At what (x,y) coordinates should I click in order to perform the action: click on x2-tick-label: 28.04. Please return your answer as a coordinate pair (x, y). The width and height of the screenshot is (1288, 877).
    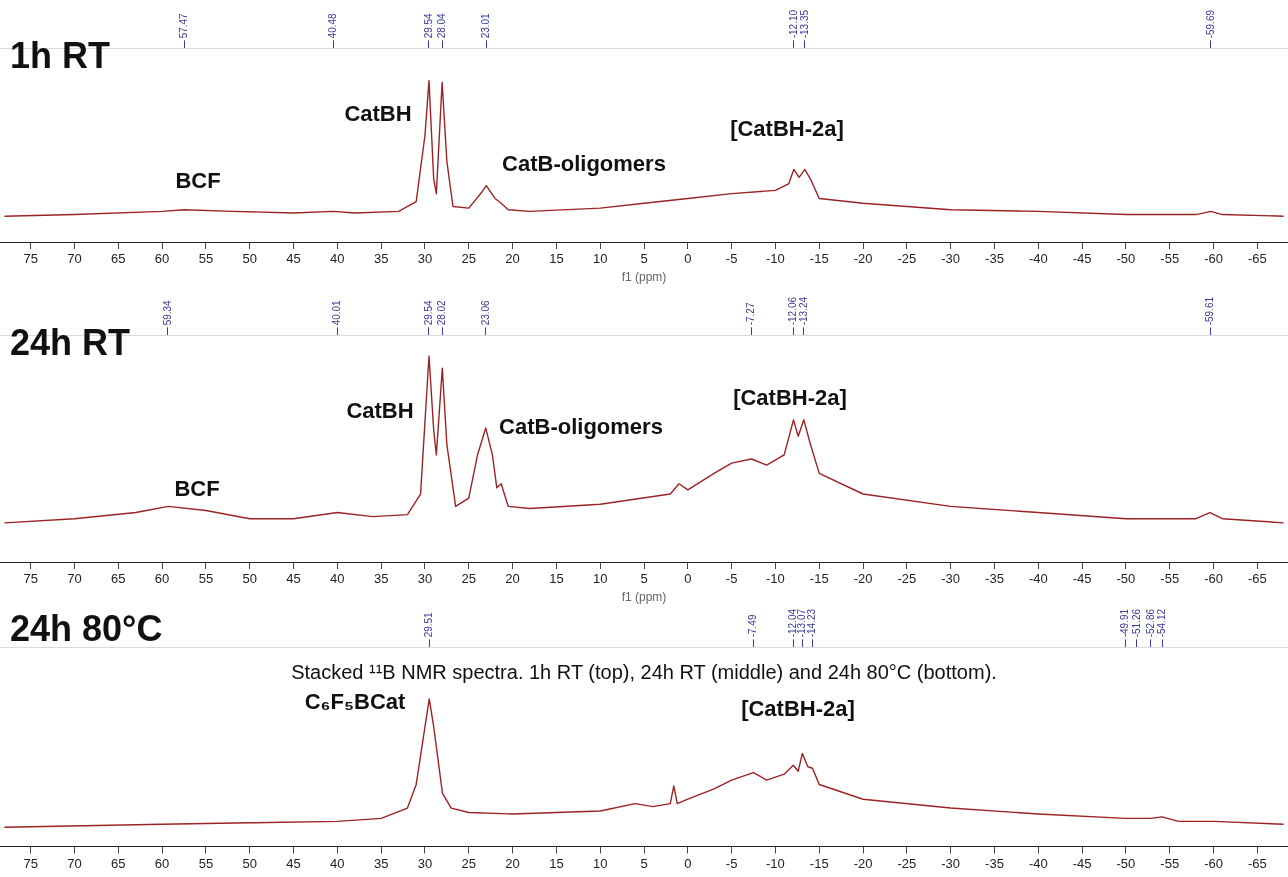
    Looking at the image, I should click on (441, 25).